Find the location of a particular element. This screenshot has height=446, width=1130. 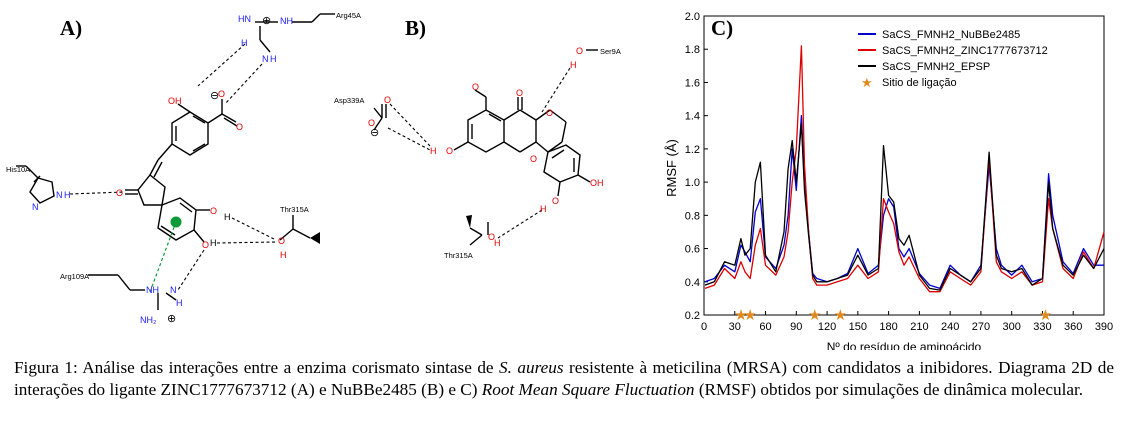

residue-label: Arg45A is located at coordinates (348, 15).